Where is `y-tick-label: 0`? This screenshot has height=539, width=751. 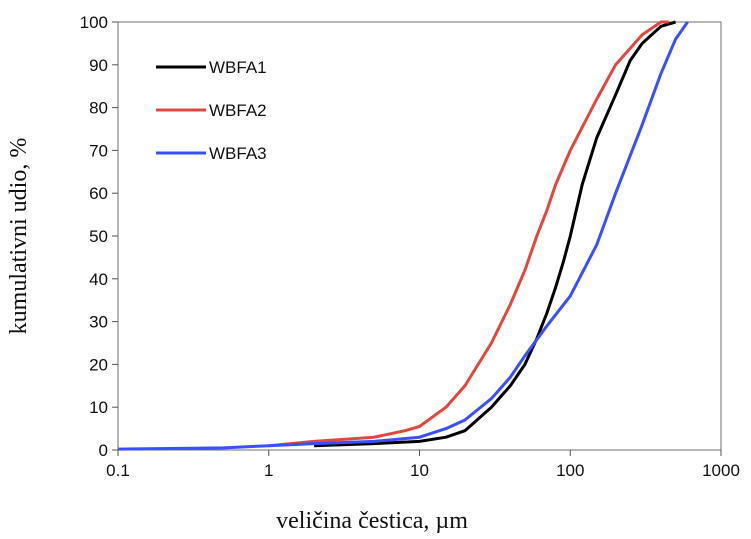 y-tick-label: 0 is located at coordinates (103, 450).